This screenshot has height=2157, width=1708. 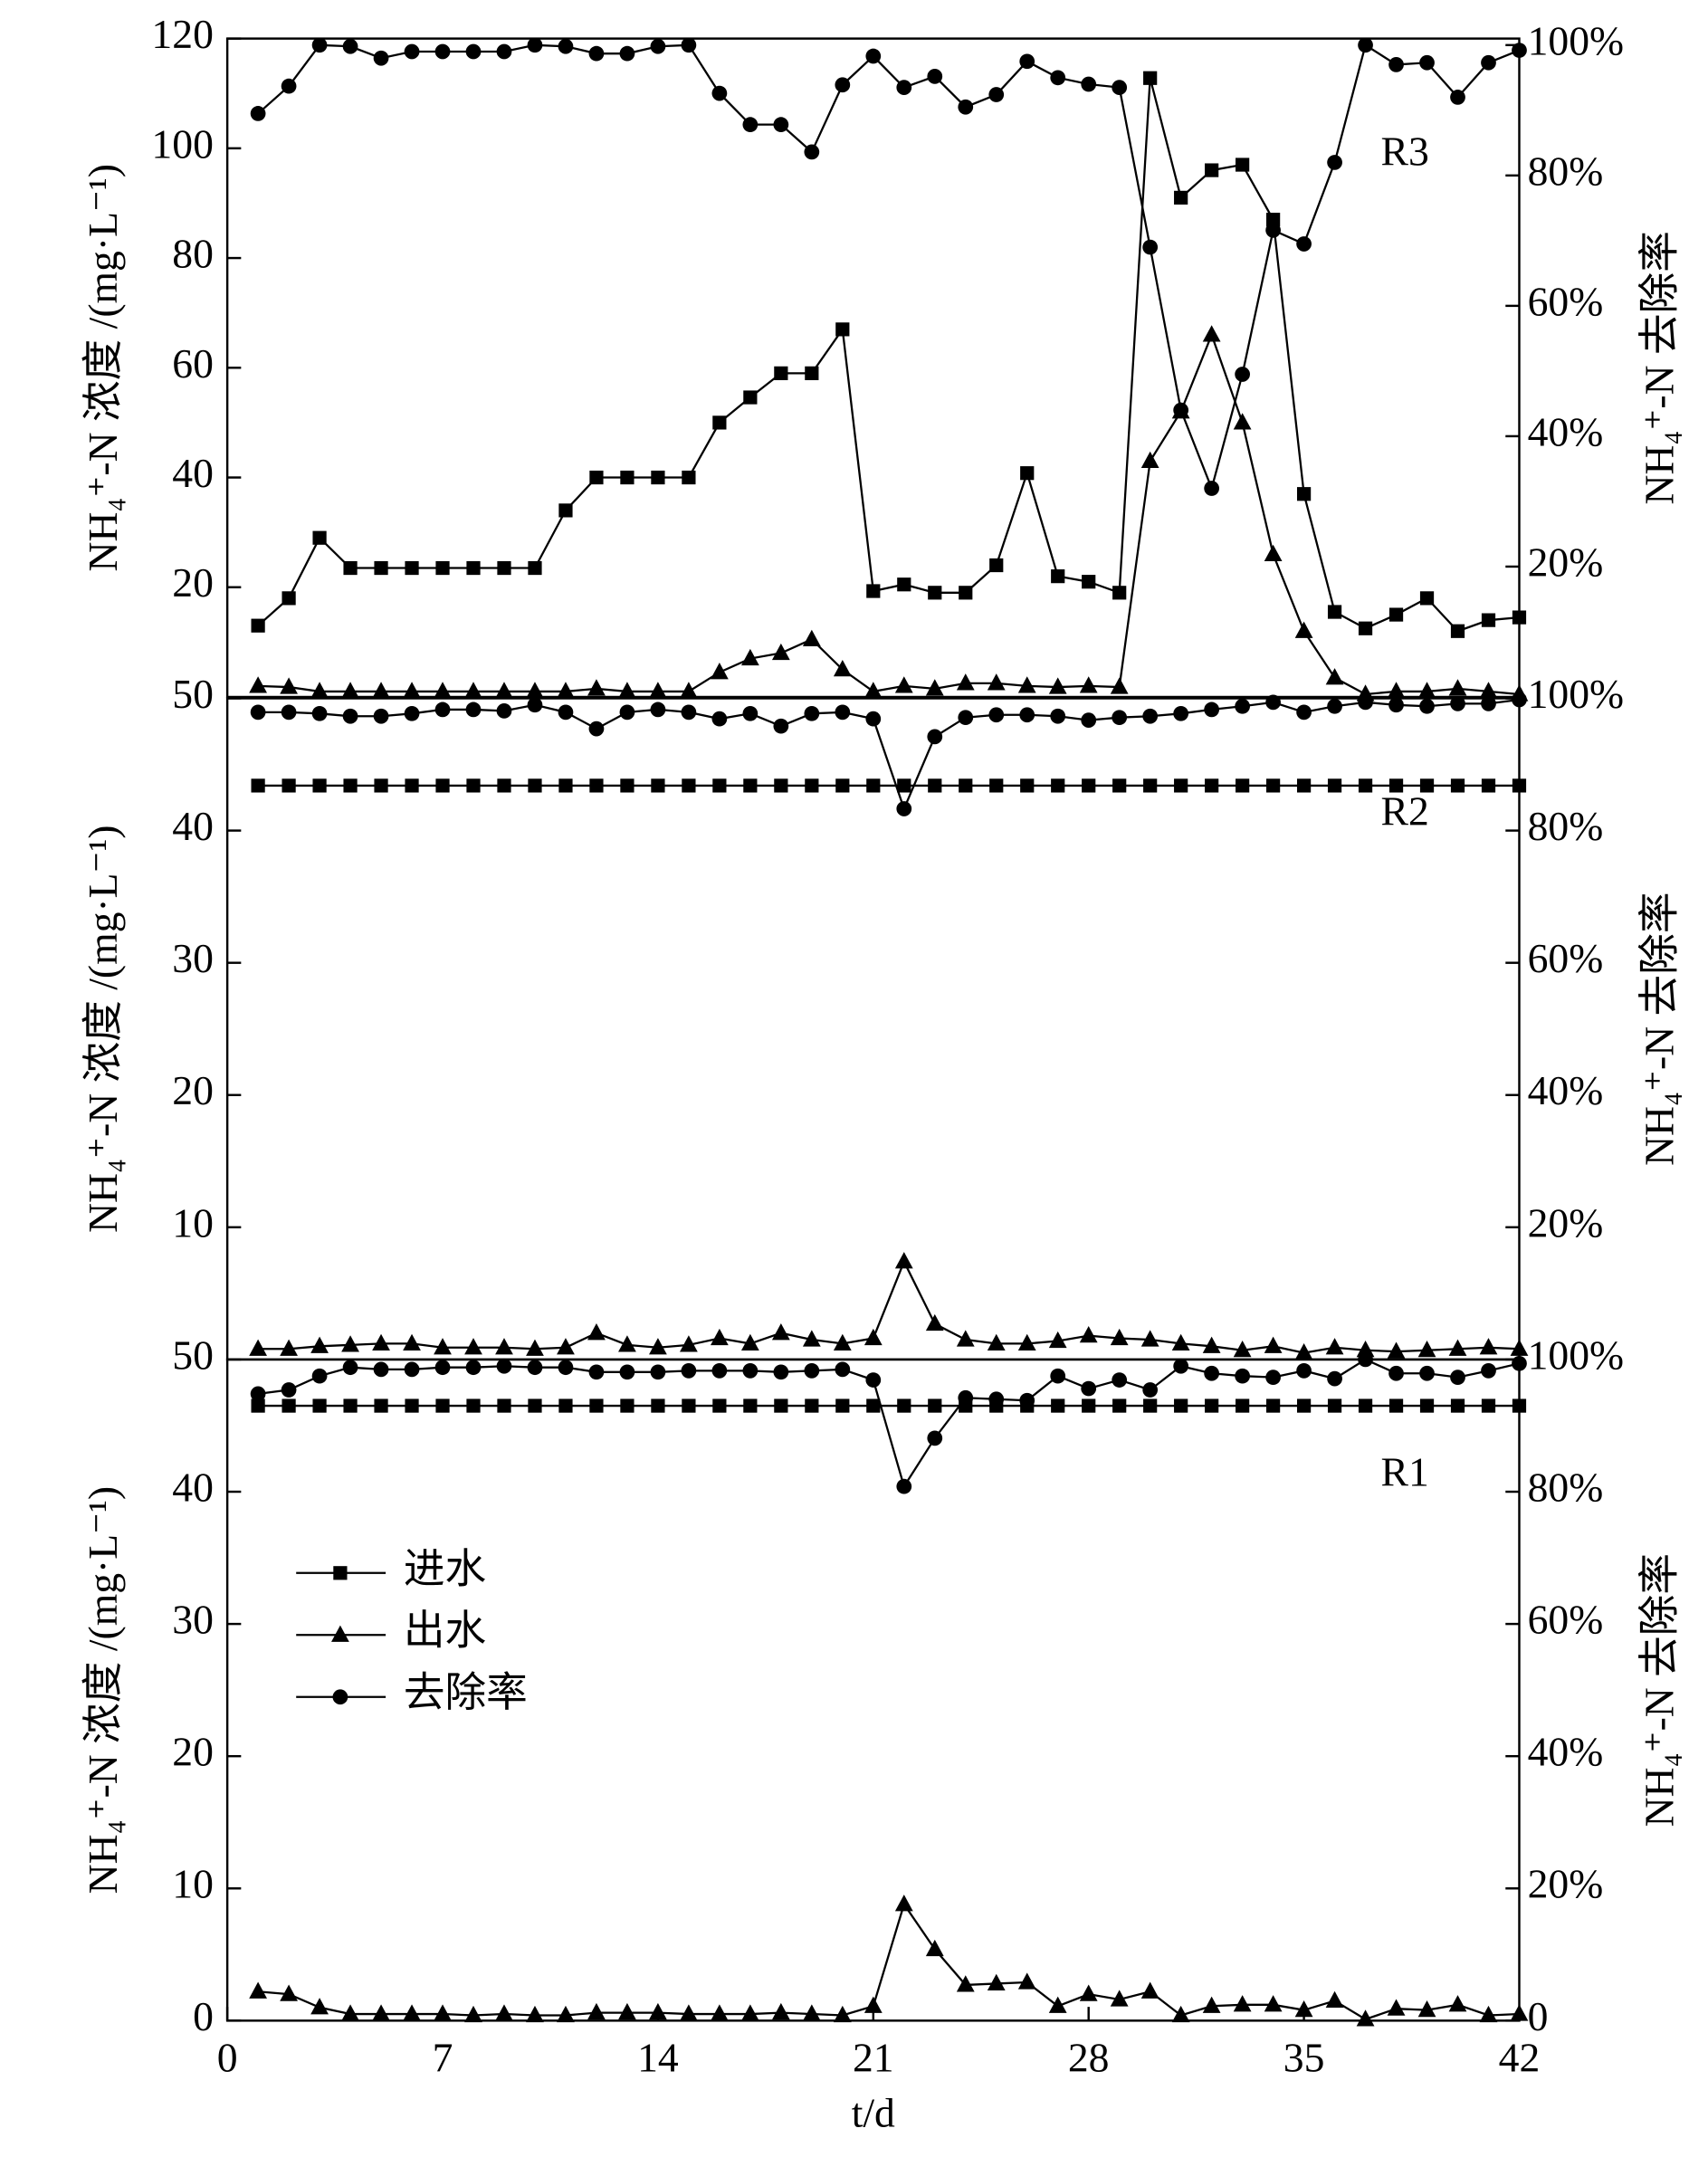 What do you see at coordinates (193, 1752) in the screenshot?
I see `y-tick-label: 20` at bounding box center [193, 1752].